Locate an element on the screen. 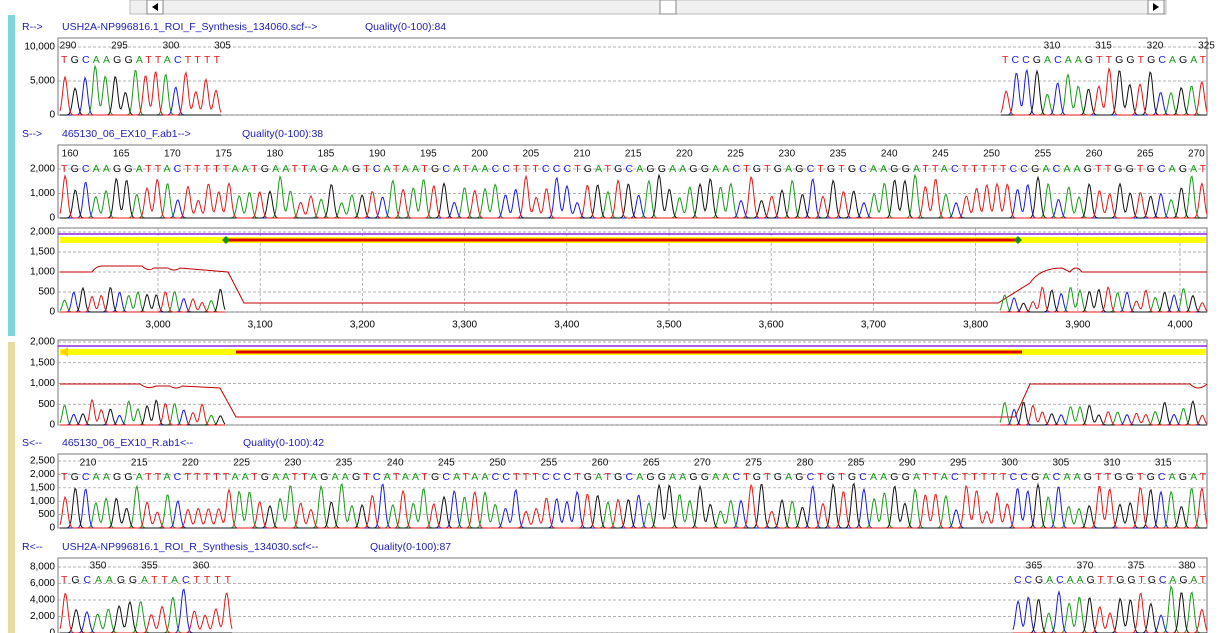 This screenshot has width=1220, height=633. x-tick-label: 3,500 is located at coordinates (668, 325).